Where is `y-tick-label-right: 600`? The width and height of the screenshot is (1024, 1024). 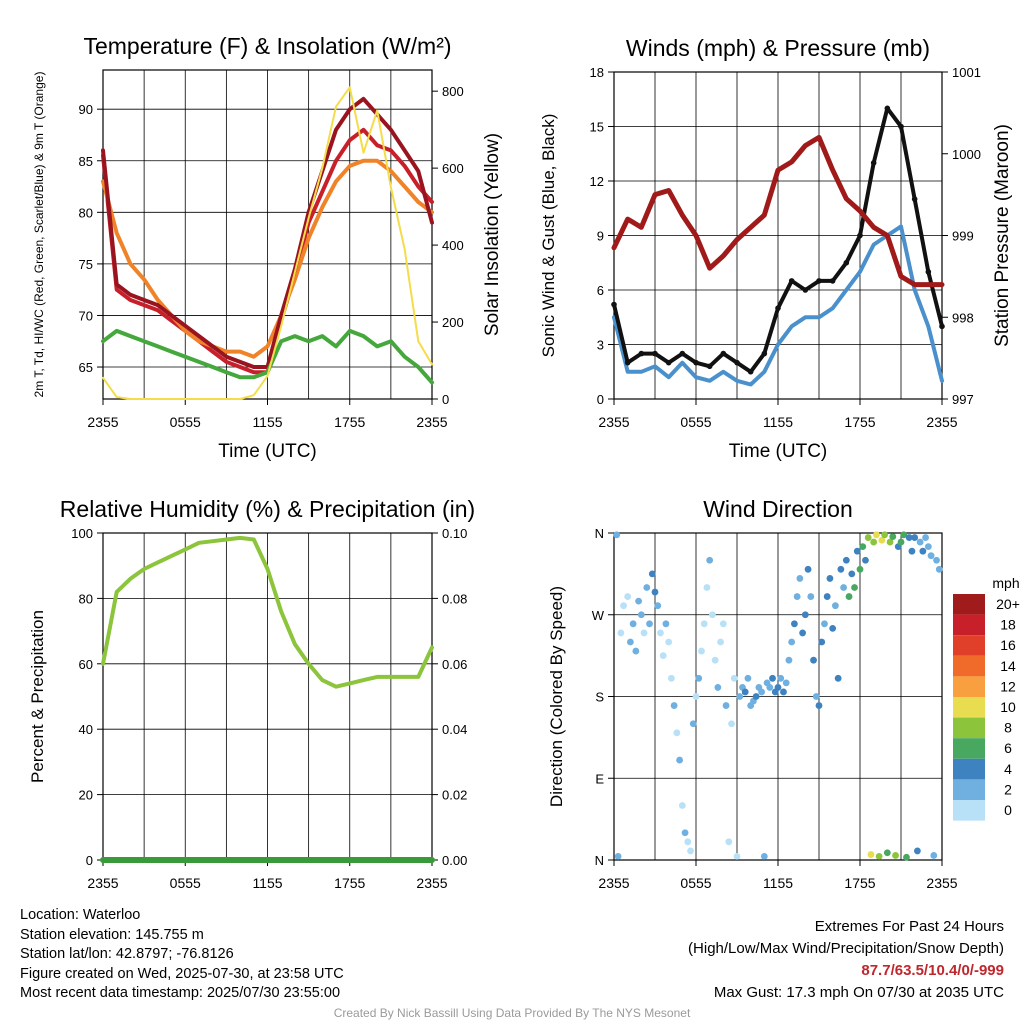
y-tick-label-right: 600 is located at coordinates (453, 168).